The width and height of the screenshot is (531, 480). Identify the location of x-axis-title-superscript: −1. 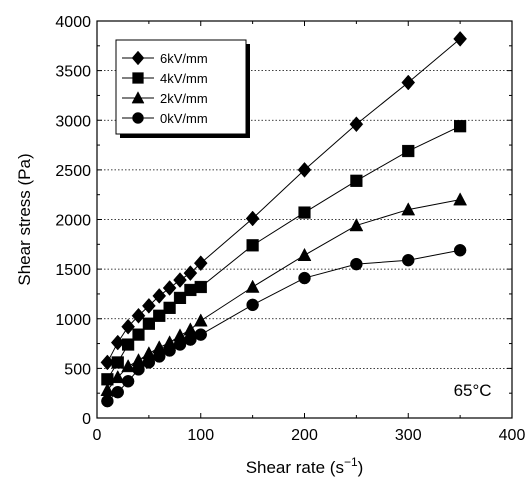
(351, 462).